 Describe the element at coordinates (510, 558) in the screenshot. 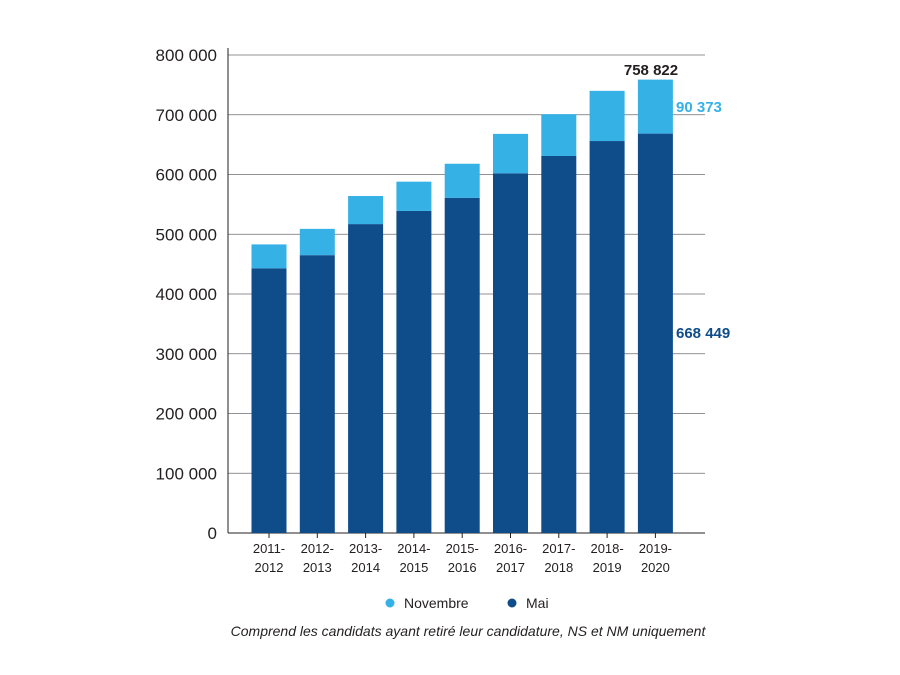

I see `x-tick-label: 2016-2017` at that location.